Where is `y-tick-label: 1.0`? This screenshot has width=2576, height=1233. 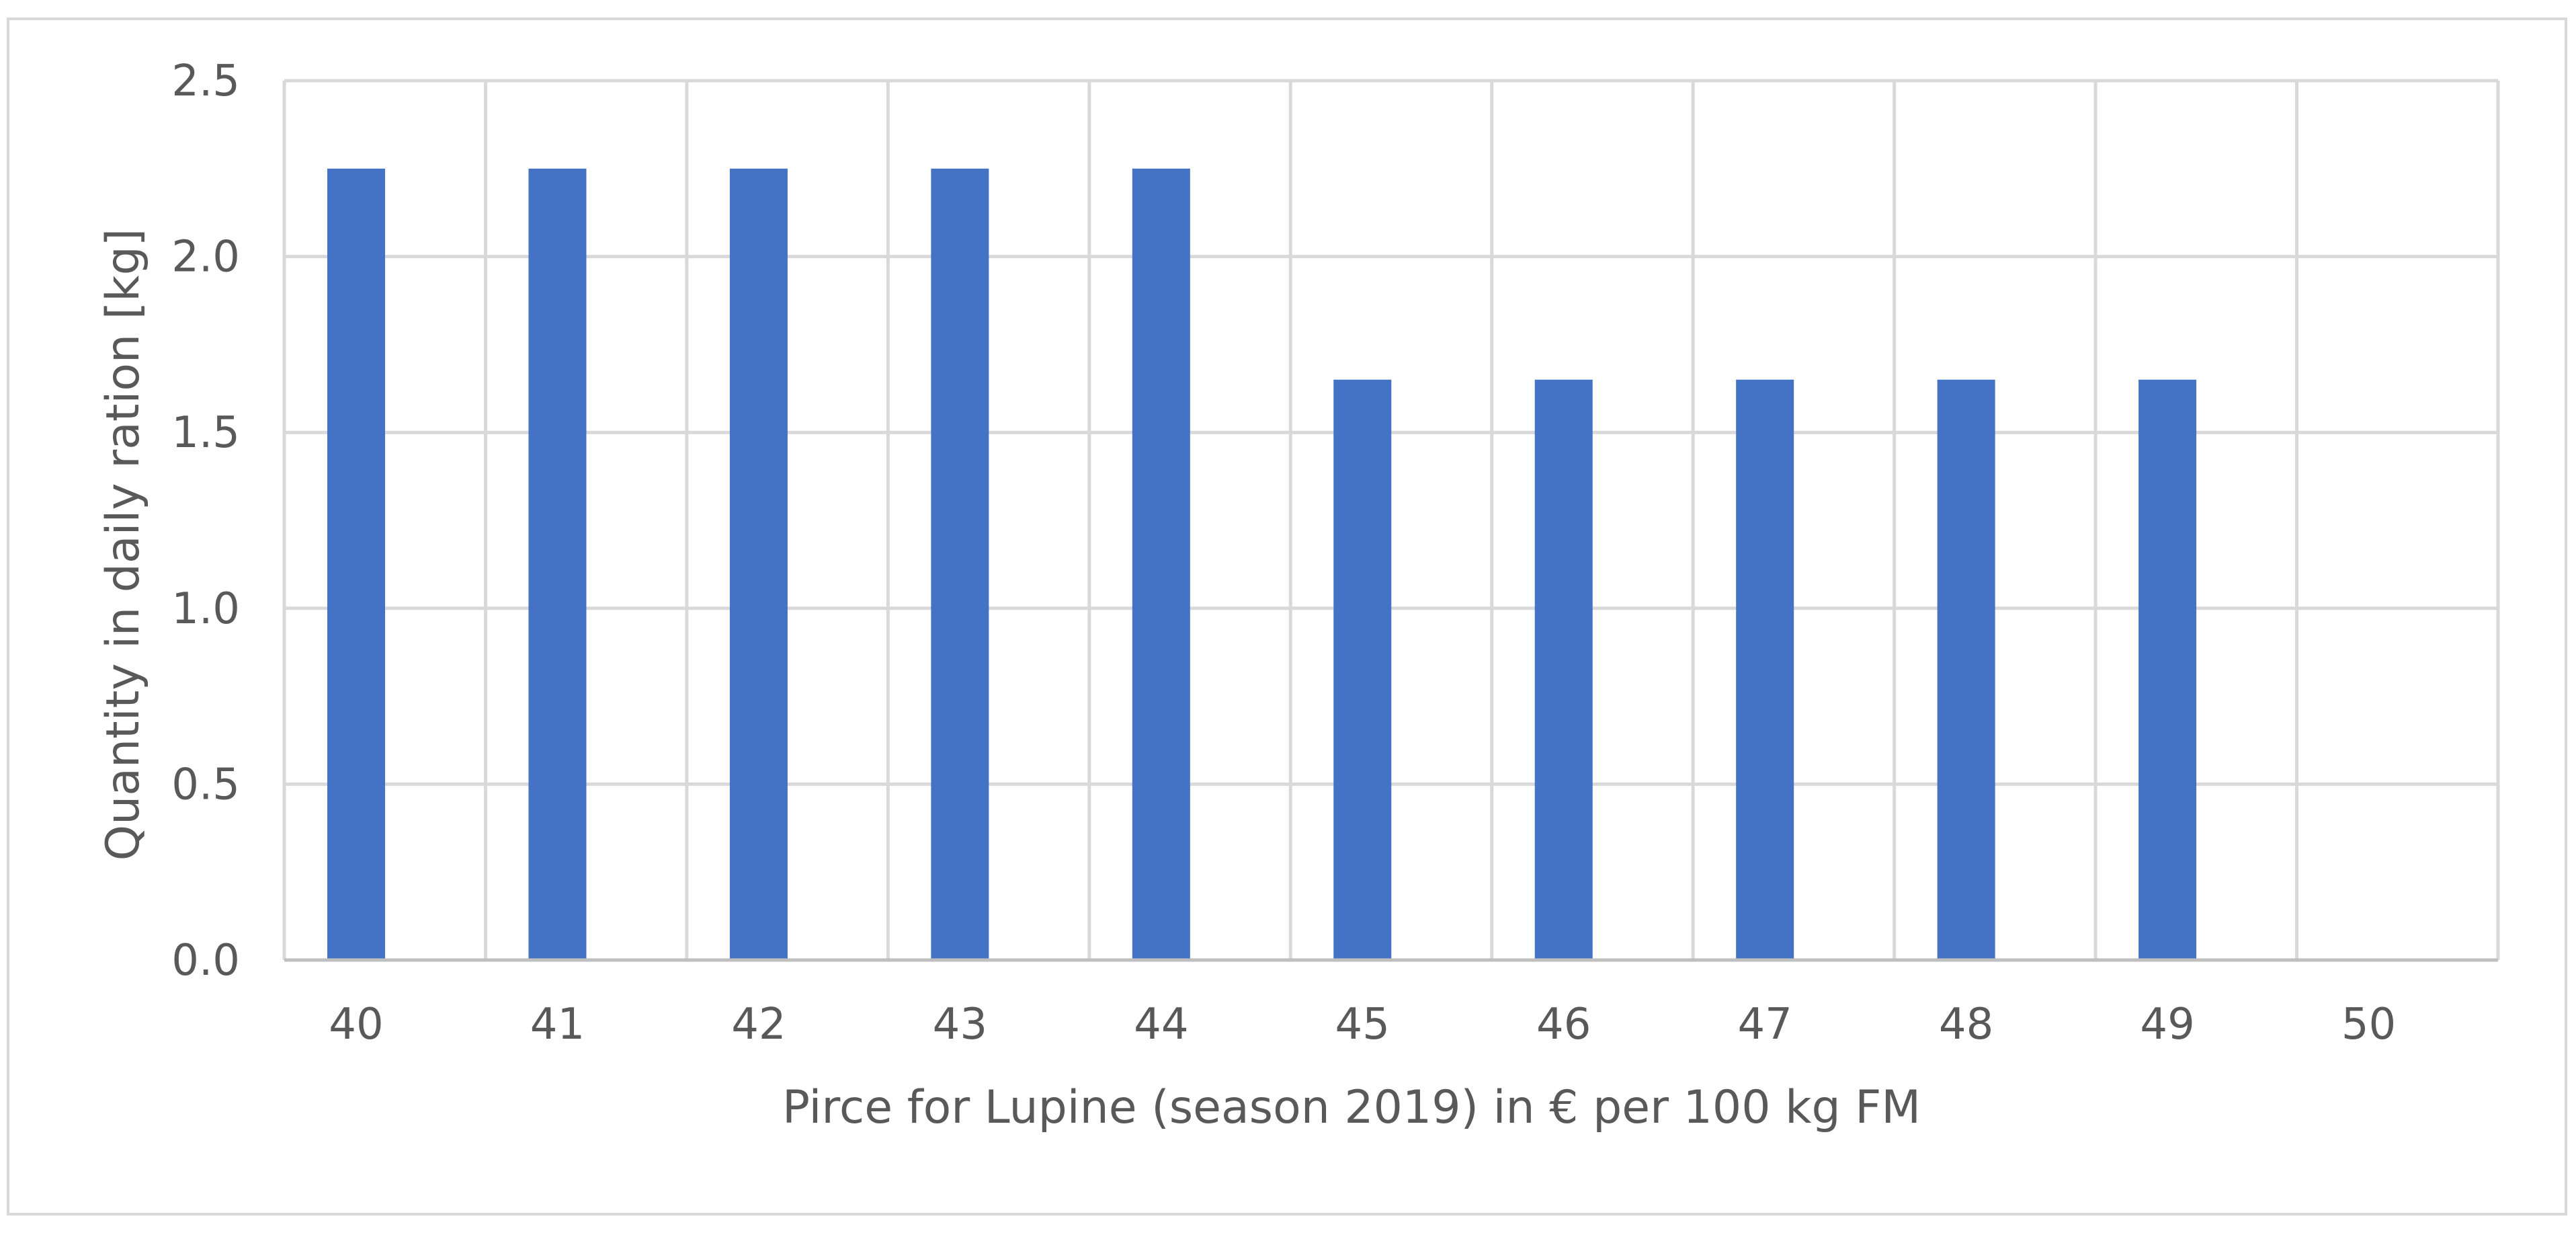 y-tick-label: 1.0 is located at coordinates (206, 609).